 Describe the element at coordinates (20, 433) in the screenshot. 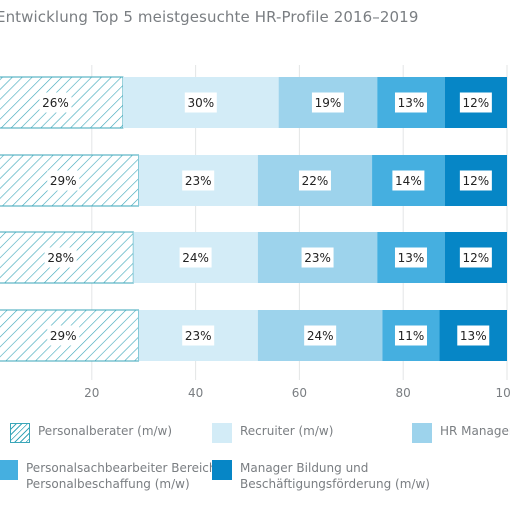

I see `legend-swatch-hatched` at that location.